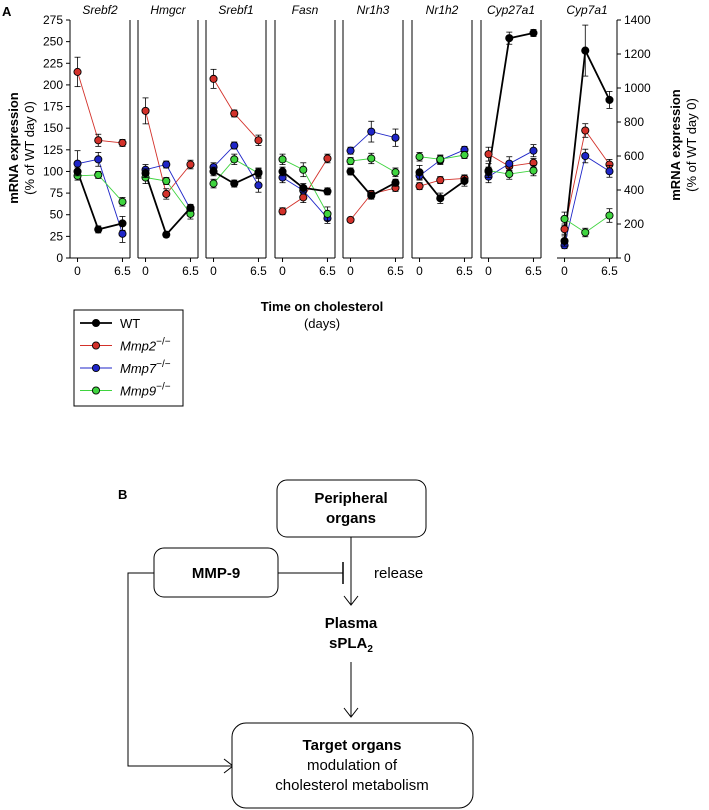 The width and height of the screenshot is (709, 810). What do you see at coordinates (216, 573) in the screenshot?
I see `mmp9-label: MMP-9` at bounding box center [216, 573].